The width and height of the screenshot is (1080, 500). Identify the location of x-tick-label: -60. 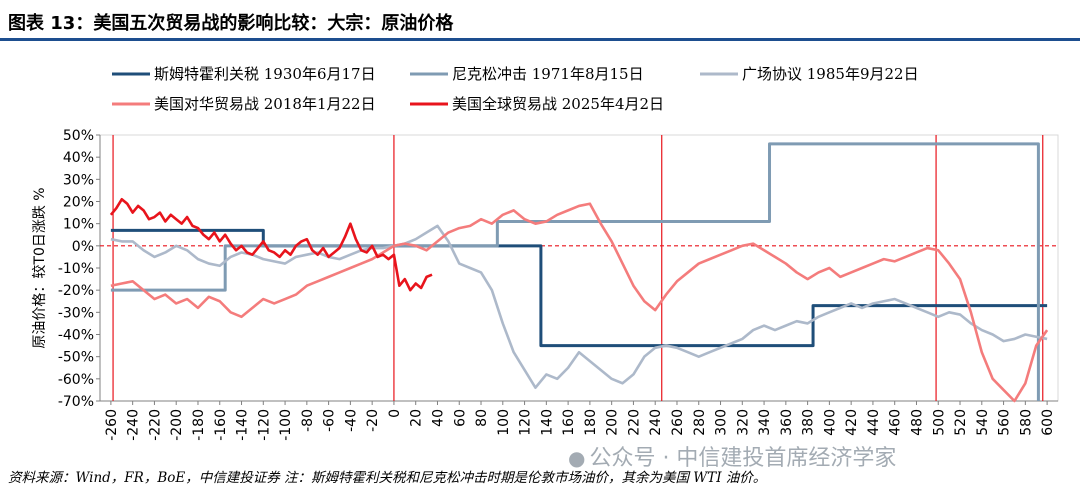
(330, 420).